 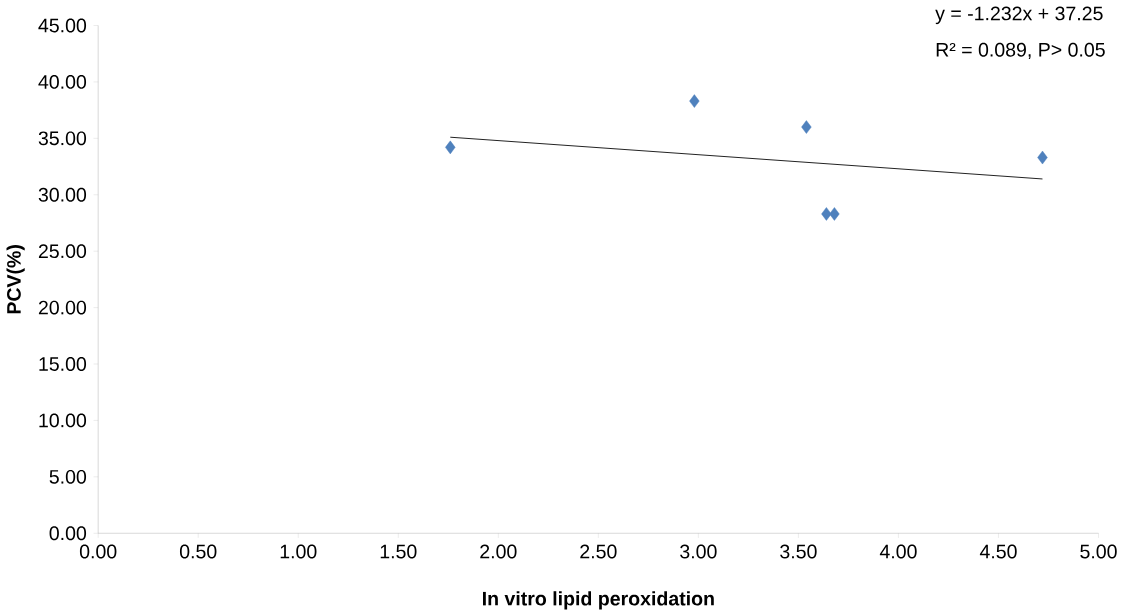 I want to click on y-tick-label: 0.00, so click(x=68, y=533).